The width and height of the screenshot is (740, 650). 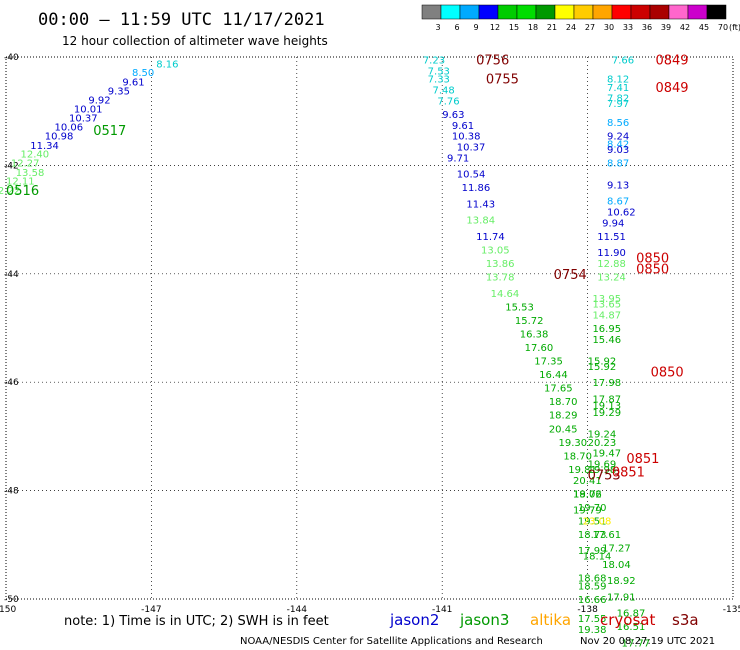 I want to click on swh-value: 11.43, so click(x=480, y=204).